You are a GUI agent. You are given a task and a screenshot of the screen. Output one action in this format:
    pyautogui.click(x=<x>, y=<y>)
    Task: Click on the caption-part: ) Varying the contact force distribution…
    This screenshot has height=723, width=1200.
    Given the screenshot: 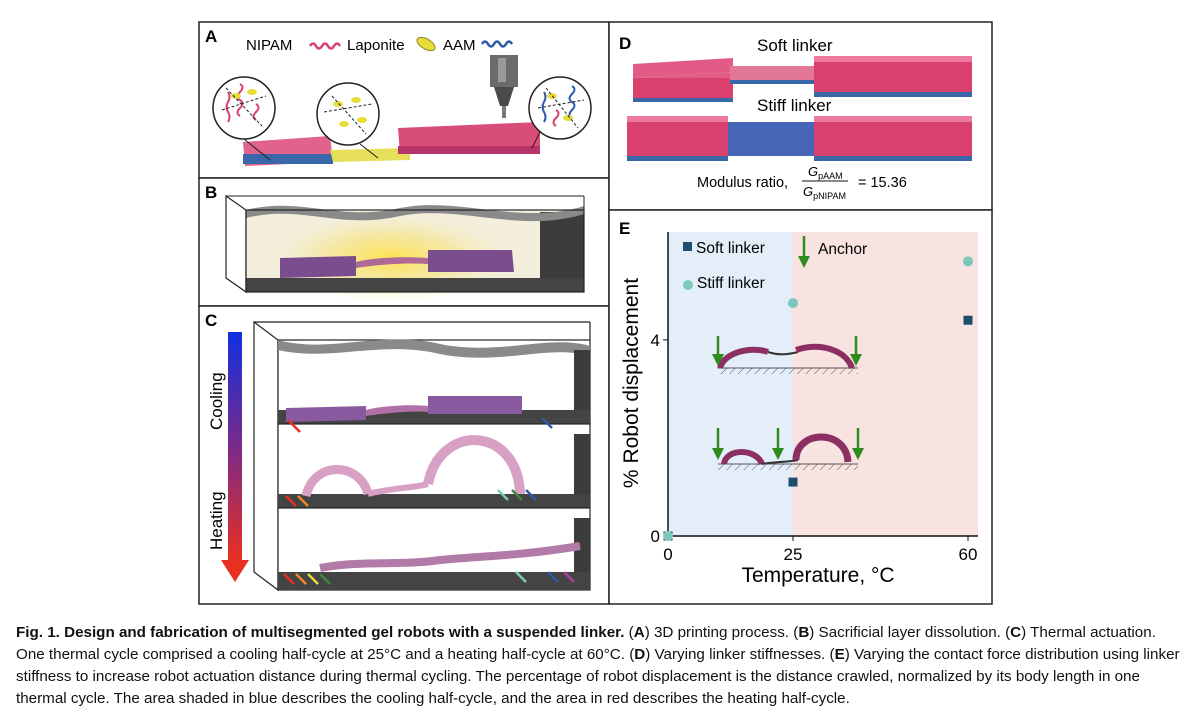 What is the action you would take?
    pyautogui.click(x=598, y=676)
    